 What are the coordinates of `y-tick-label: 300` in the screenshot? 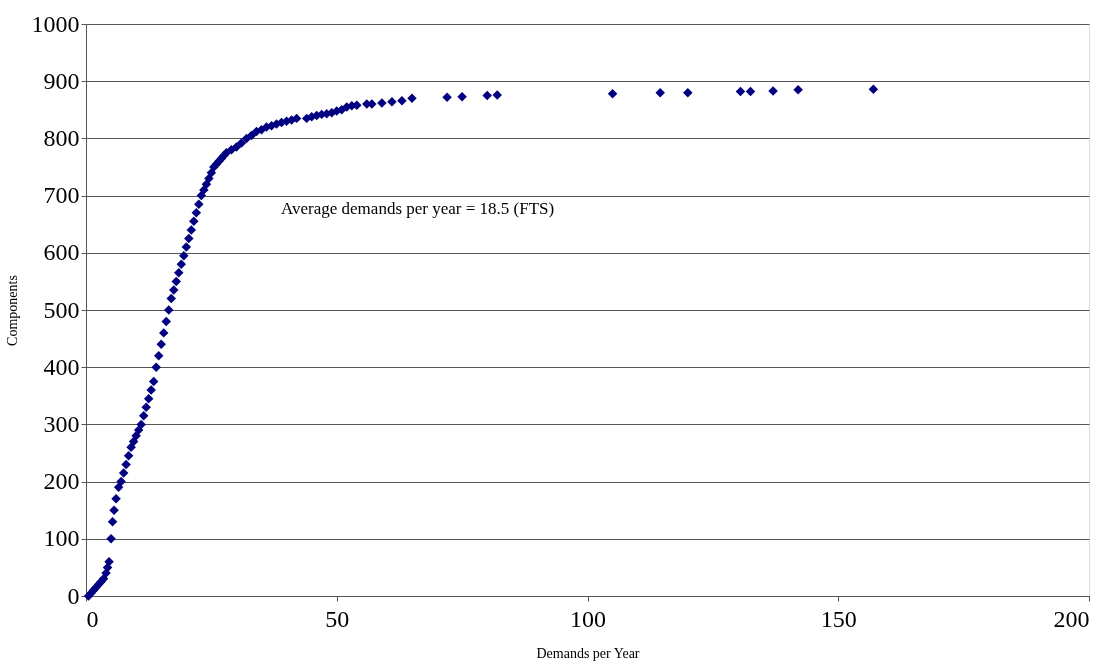 It's located at (61, 423).